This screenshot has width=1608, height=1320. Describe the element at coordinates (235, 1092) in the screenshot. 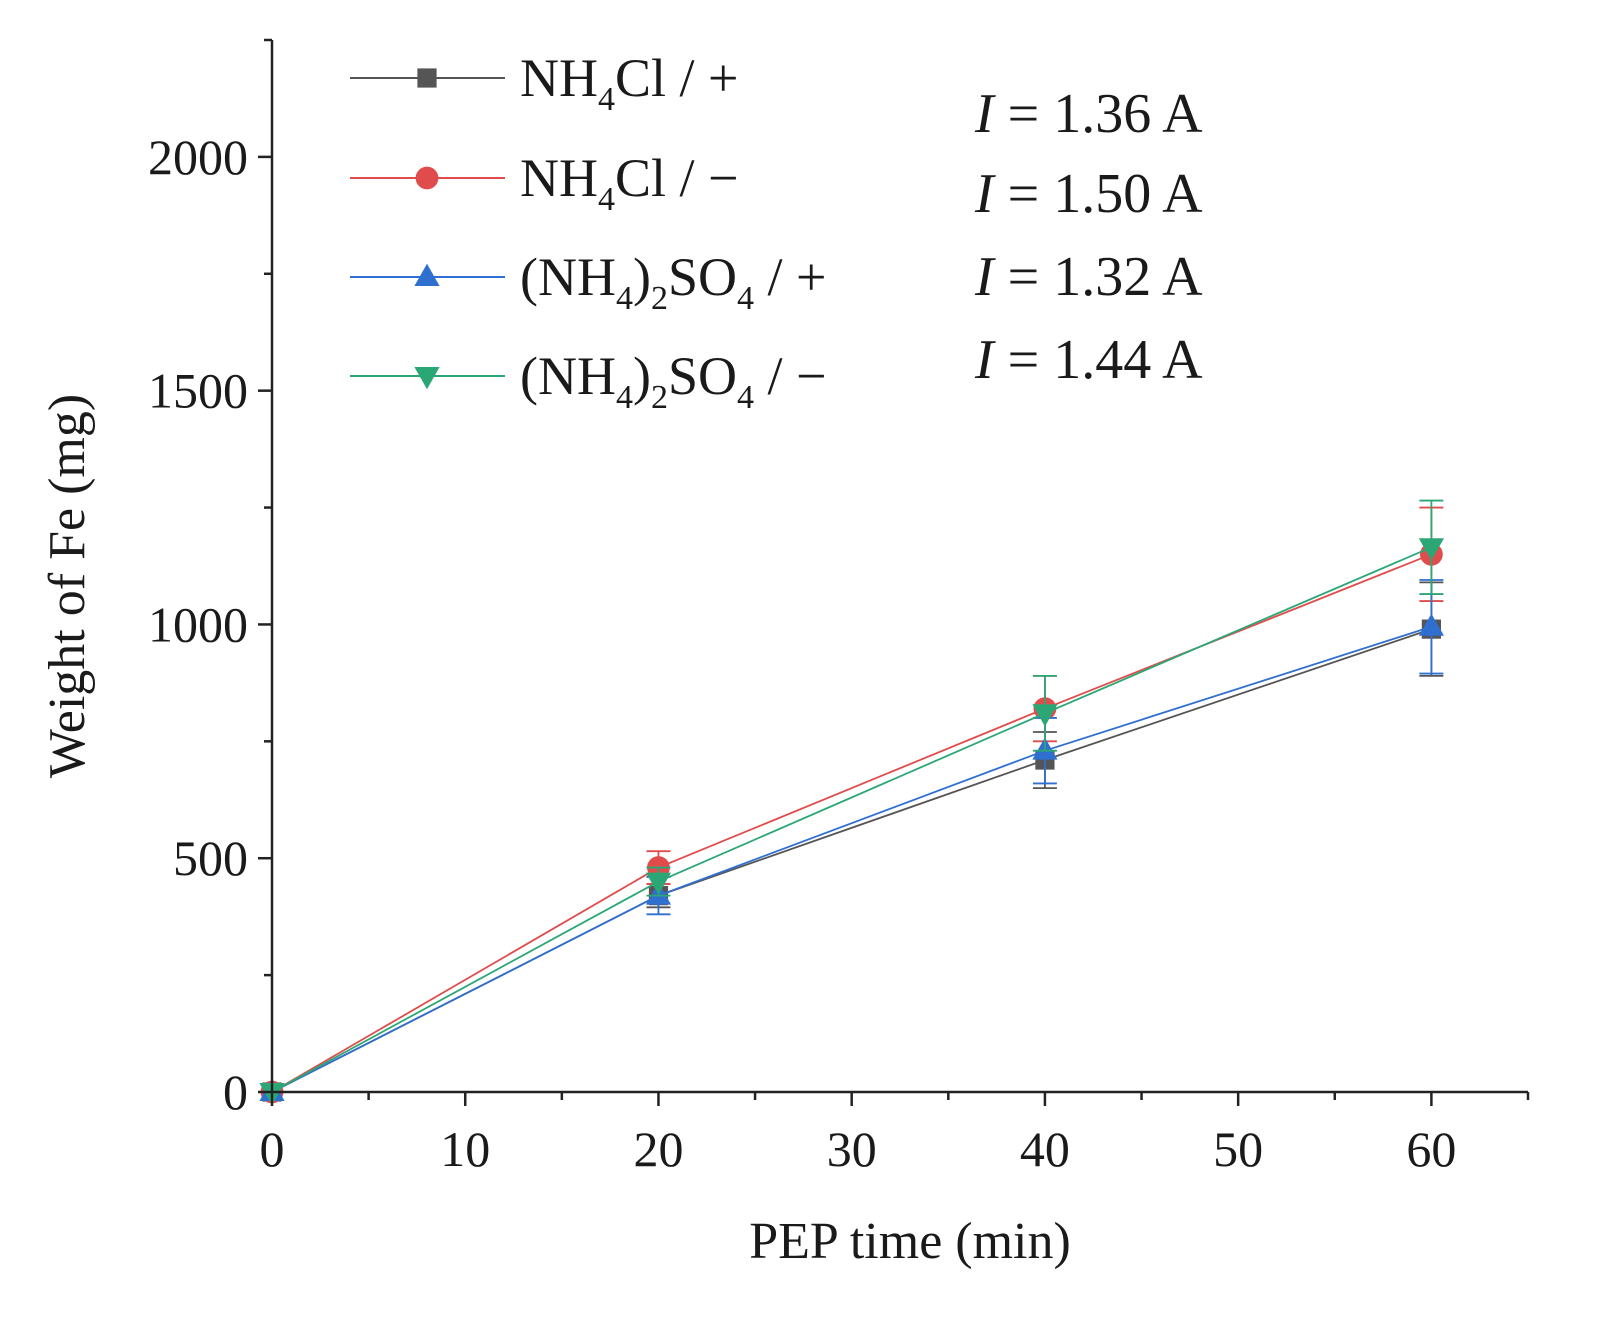

I see `y-tick-label: 0` at that location.